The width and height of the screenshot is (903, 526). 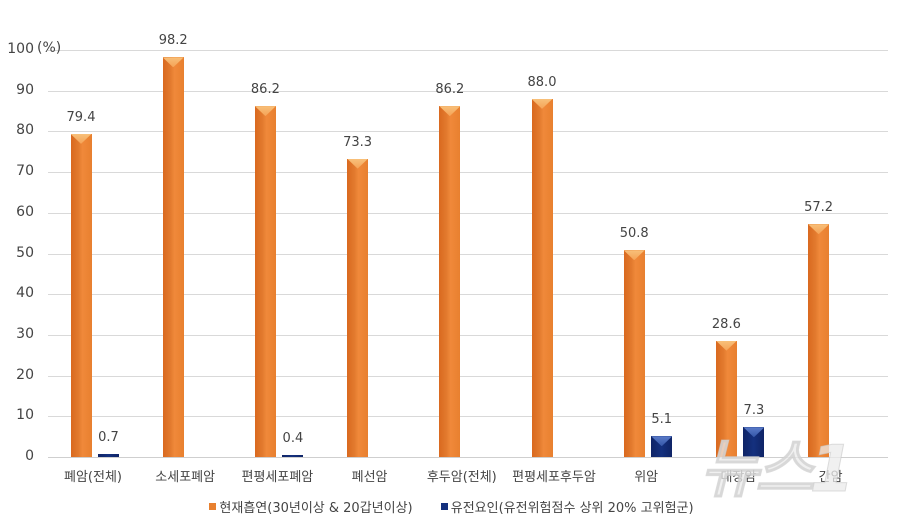 I want to click on y-tick-label: 80, so click(x=25, y=130).